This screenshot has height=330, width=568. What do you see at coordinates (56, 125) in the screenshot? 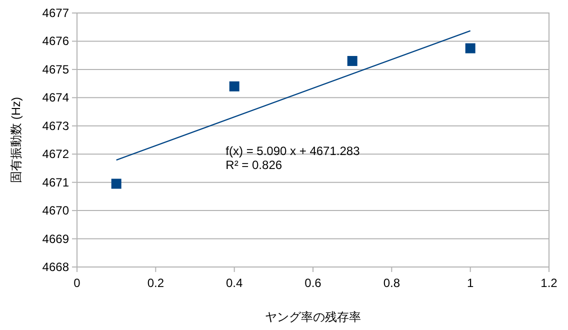
I see `y-tick-label: 4673` at bounding box center [56, 125].